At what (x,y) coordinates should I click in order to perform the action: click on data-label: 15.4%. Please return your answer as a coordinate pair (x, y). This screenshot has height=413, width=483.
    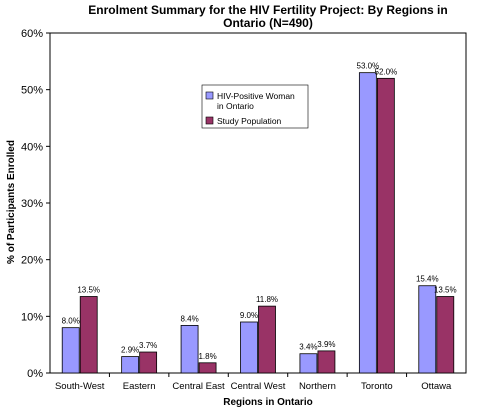
    Looking at the image, I should click on (427, 279).